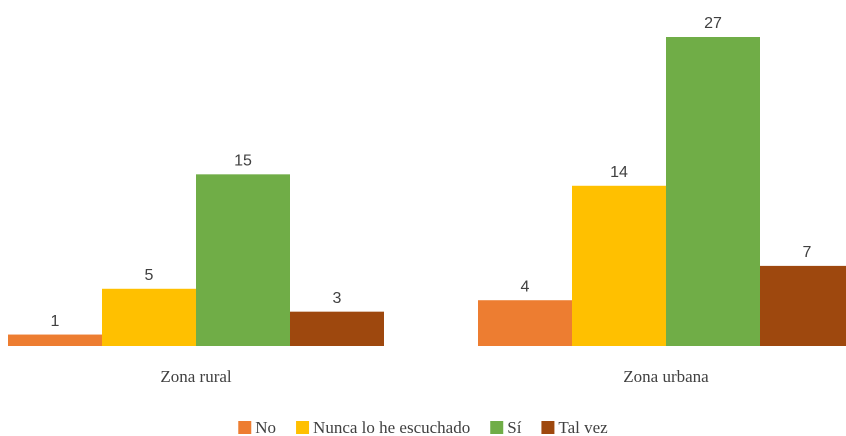 This screenshot has height=436, width=846. Describe the element at coordinates (807, 252) in the screenshot. I see `data-label: 7` at that location.